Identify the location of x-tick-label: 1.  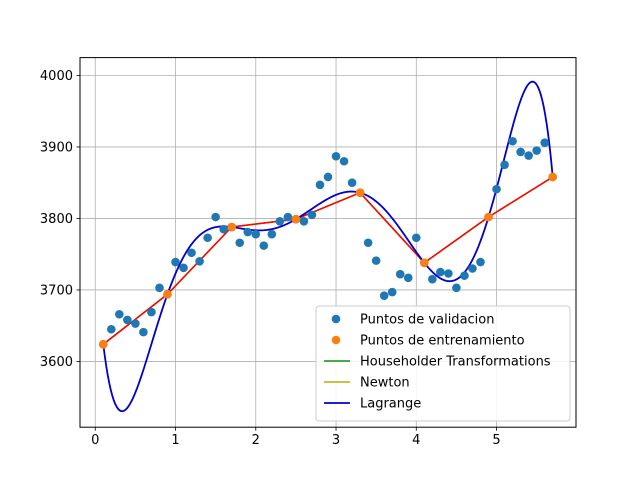
(175, 440).